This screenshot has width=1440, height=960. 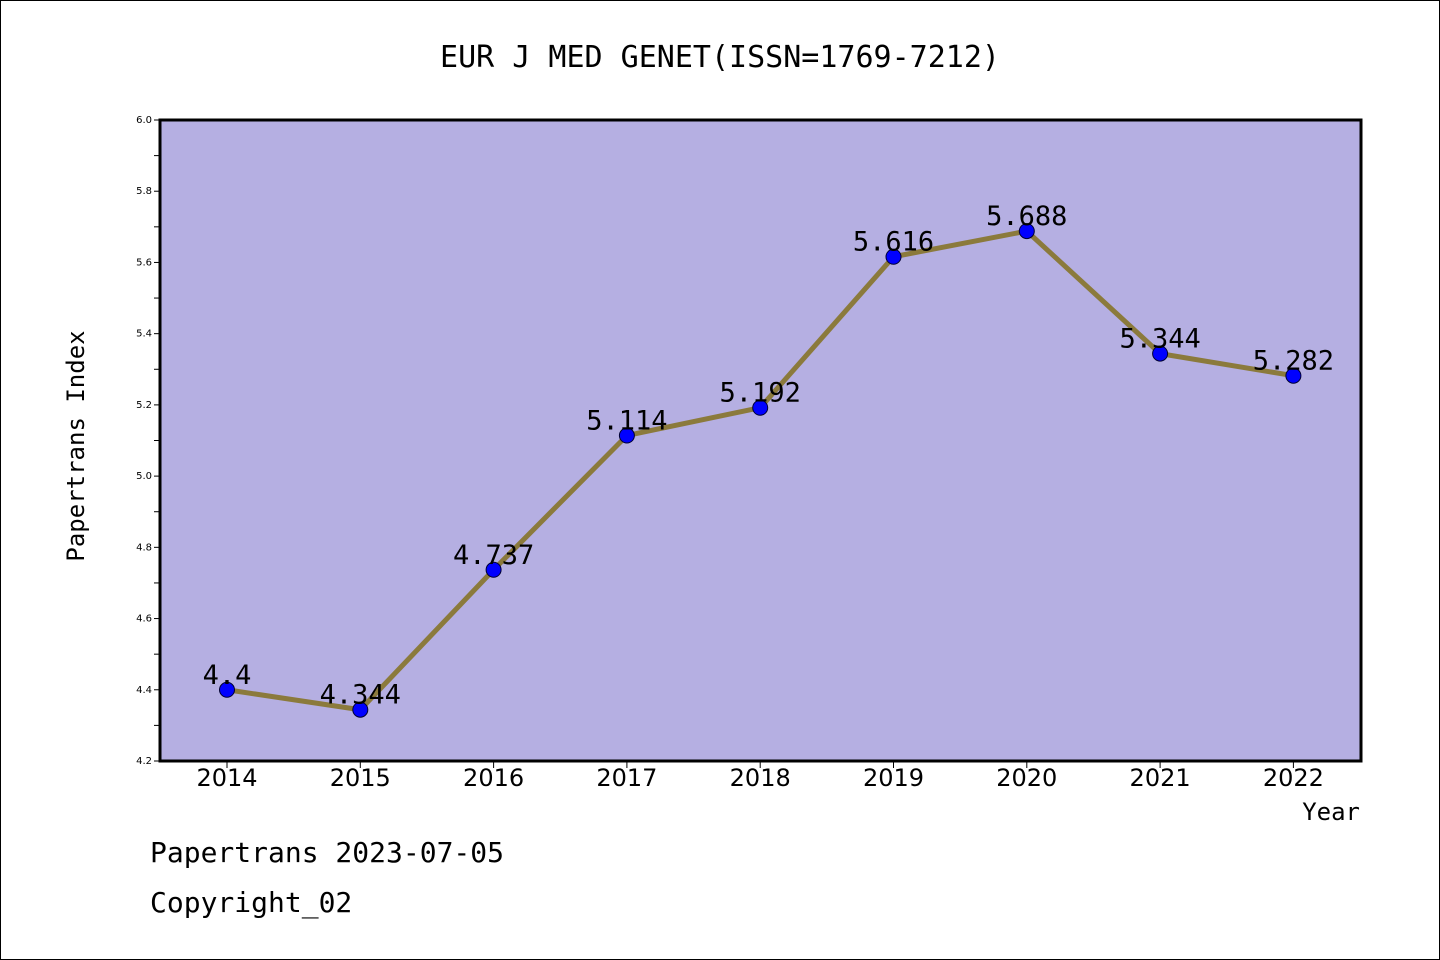 I want to click on data-label: 5.616, so click(x=893, y=242).